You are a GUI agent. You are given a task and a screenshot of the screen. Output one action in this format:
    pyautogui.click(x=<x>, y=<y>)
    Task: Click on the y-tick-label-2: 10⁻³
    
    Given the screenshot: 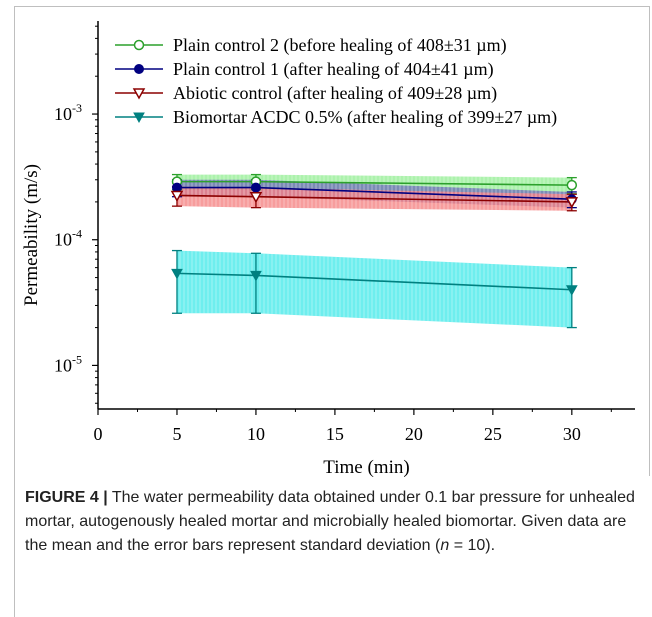 What is the action you would take?
    pyautogui.click(x=68, y=112)
    